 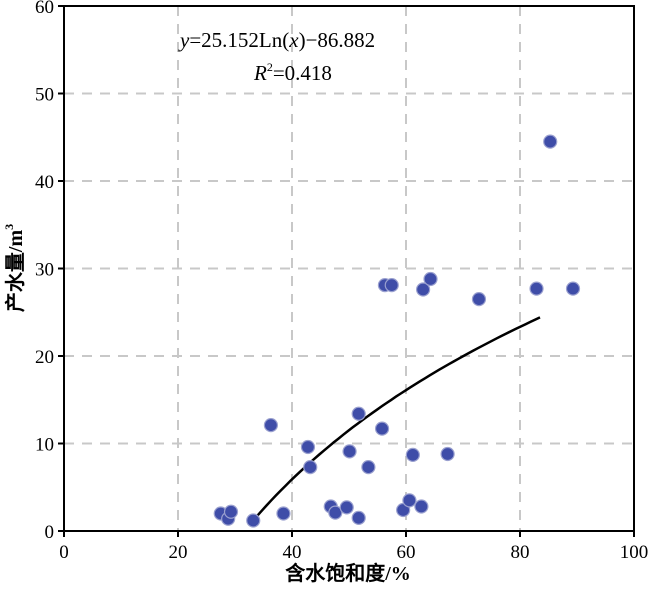 I want to click on x-tick-label: 80, so click(x=520, y=552).